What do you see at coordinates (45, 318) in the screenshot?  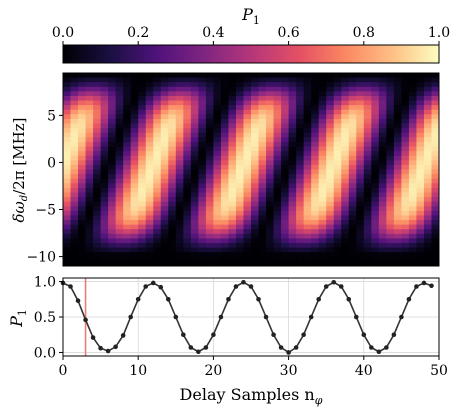 I see `line-y-tick-label: 0.5` at bounding box center [45, 318].